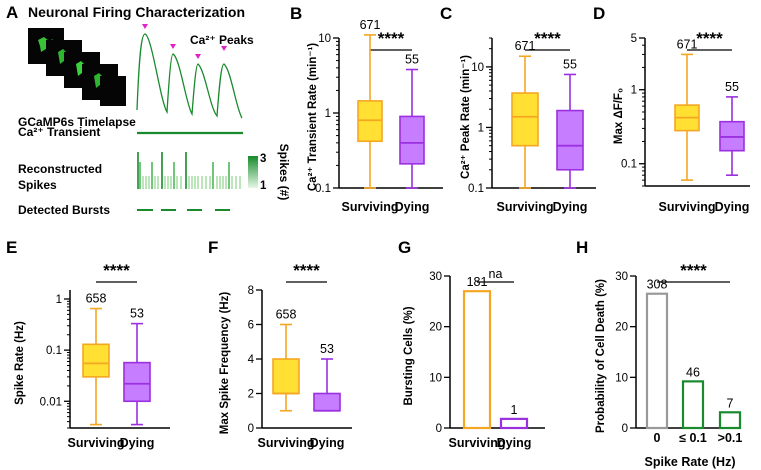 This screenshot has width=761, height=470. Describe the element at coordinates (409, 355) in the screenshot. I see `y-axis-label: Bursting Cells (%)` at that location.